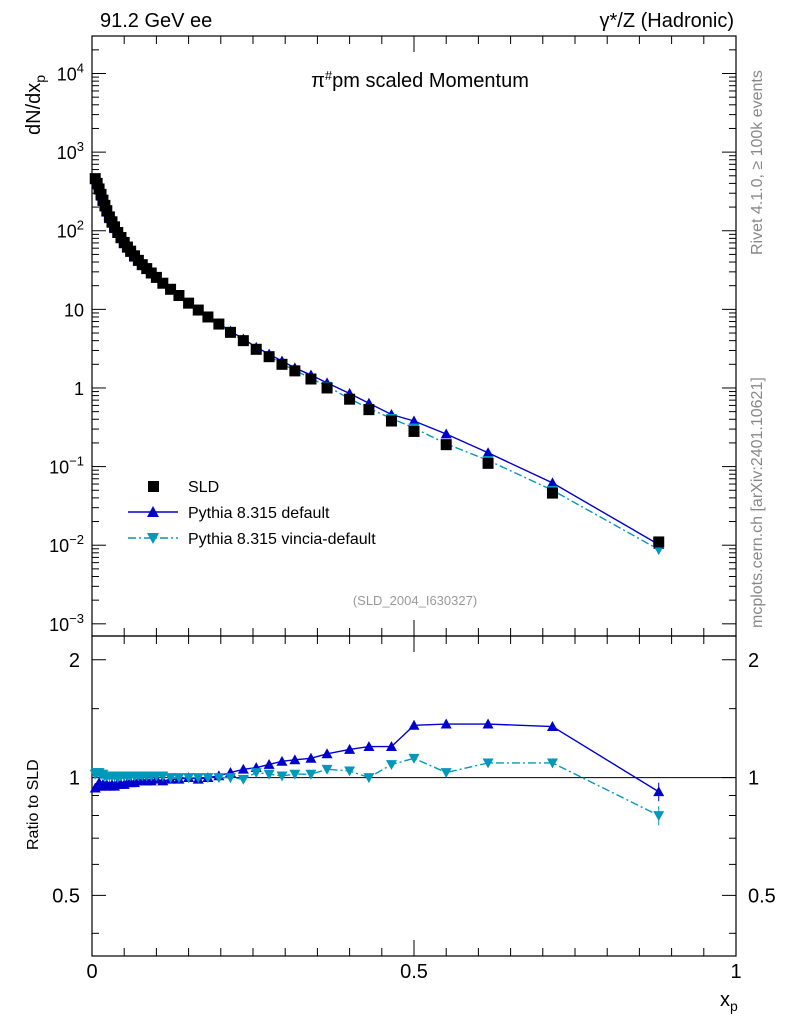 Image resolution: width=786 pixels, height=1024 pixels. Describe the element at coordinates (74, 661) in the screenshot. I see `ratio-ytick-label-0: 2` at that location.